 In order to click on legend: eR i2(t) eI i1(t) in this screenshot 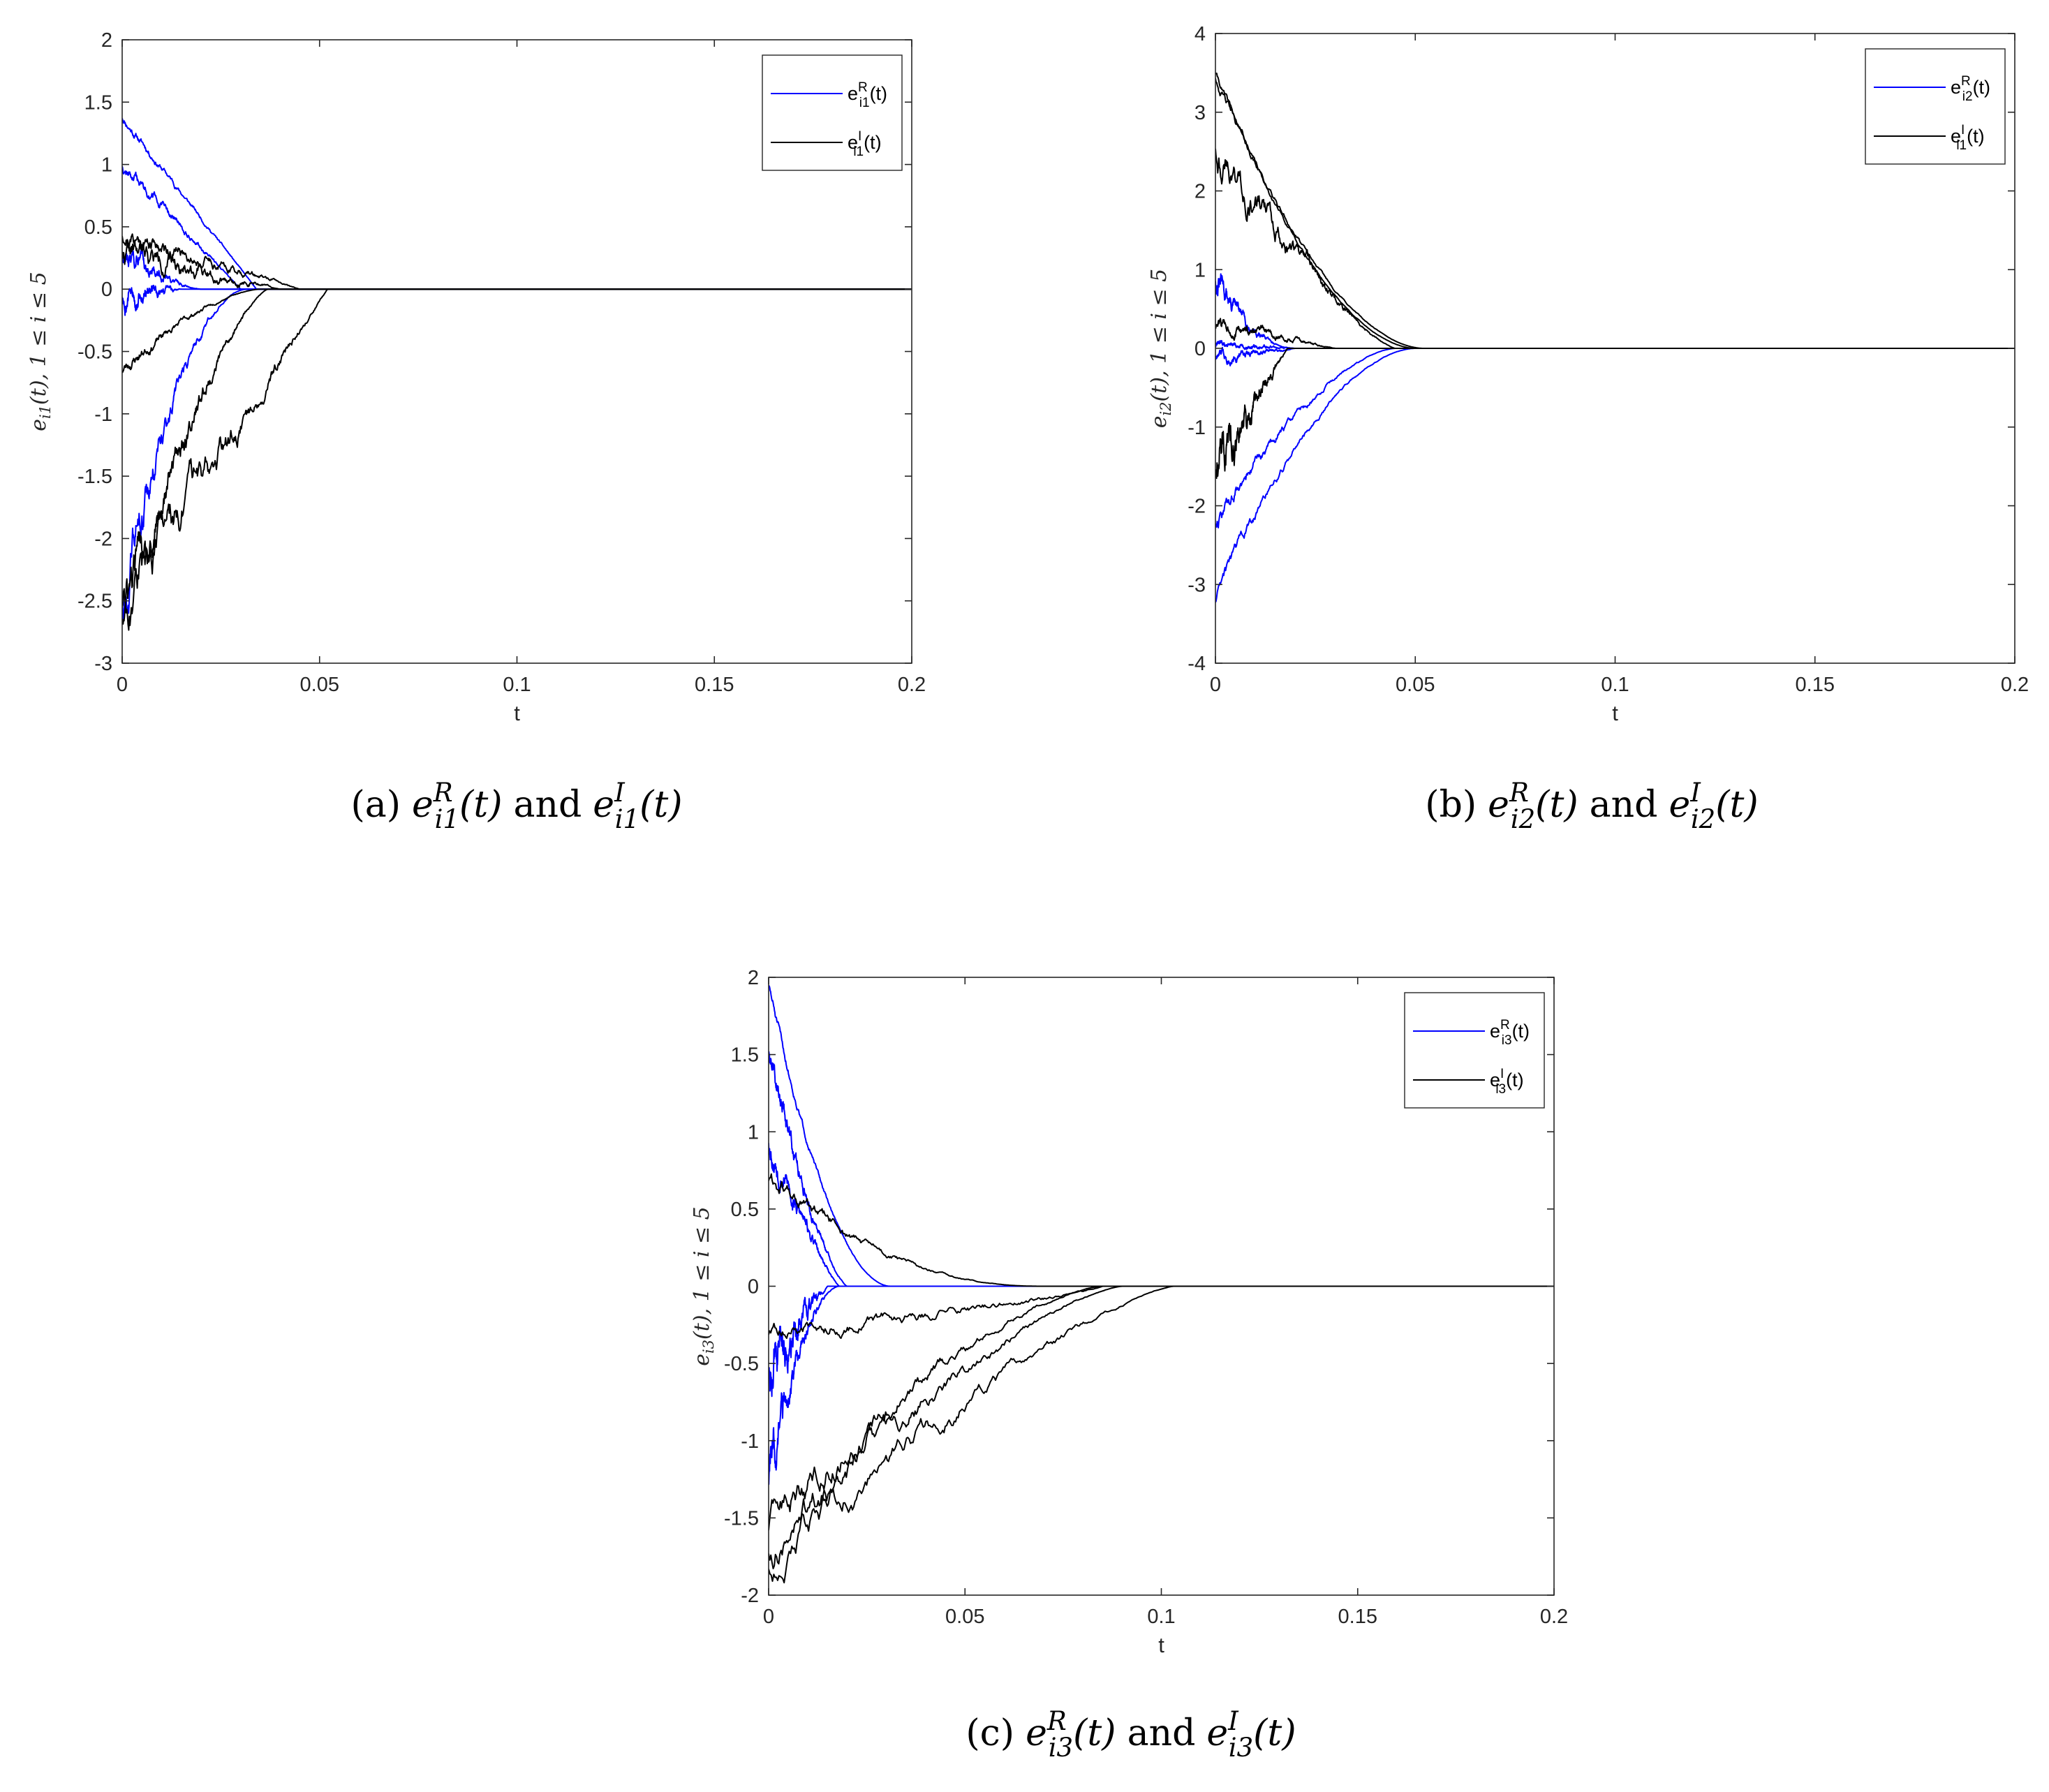, I will do `click(1935, 106)`.